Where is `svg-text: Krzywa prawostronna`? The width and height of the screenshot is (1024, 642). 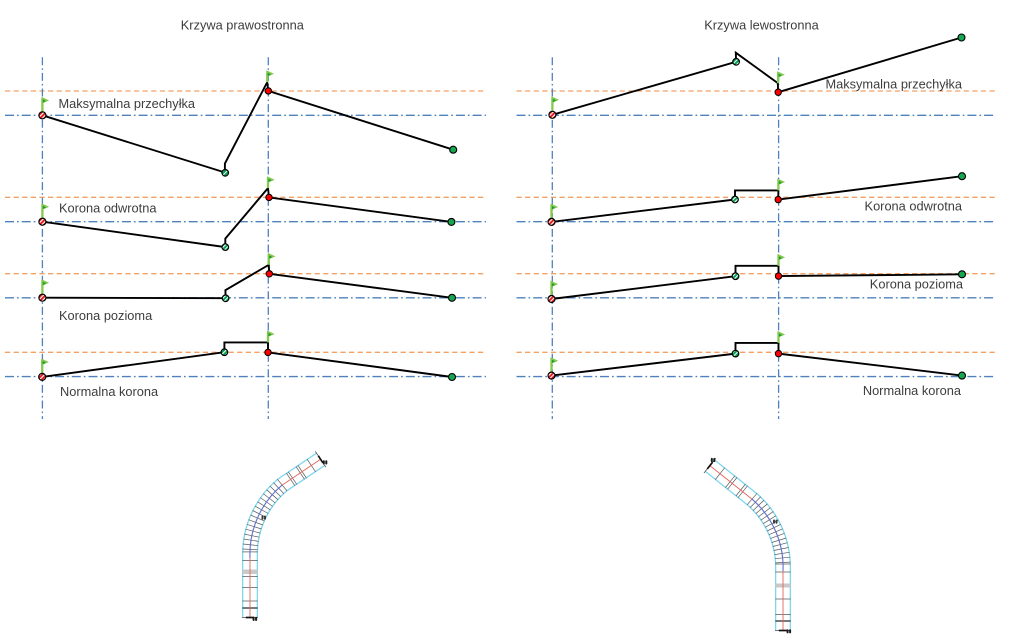
svg-text: Krzywa prawostronna is located at coordinates (243, 24).